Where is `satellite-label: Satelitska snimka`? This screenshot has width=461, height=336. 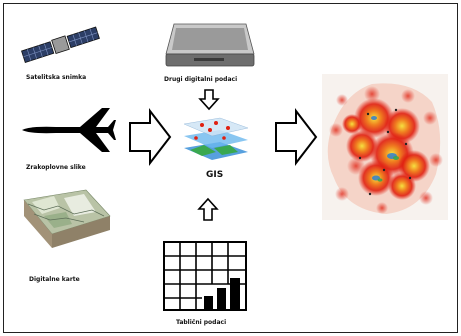
satellite-label: Satelitska snimka is located at coordinates (56, 77).